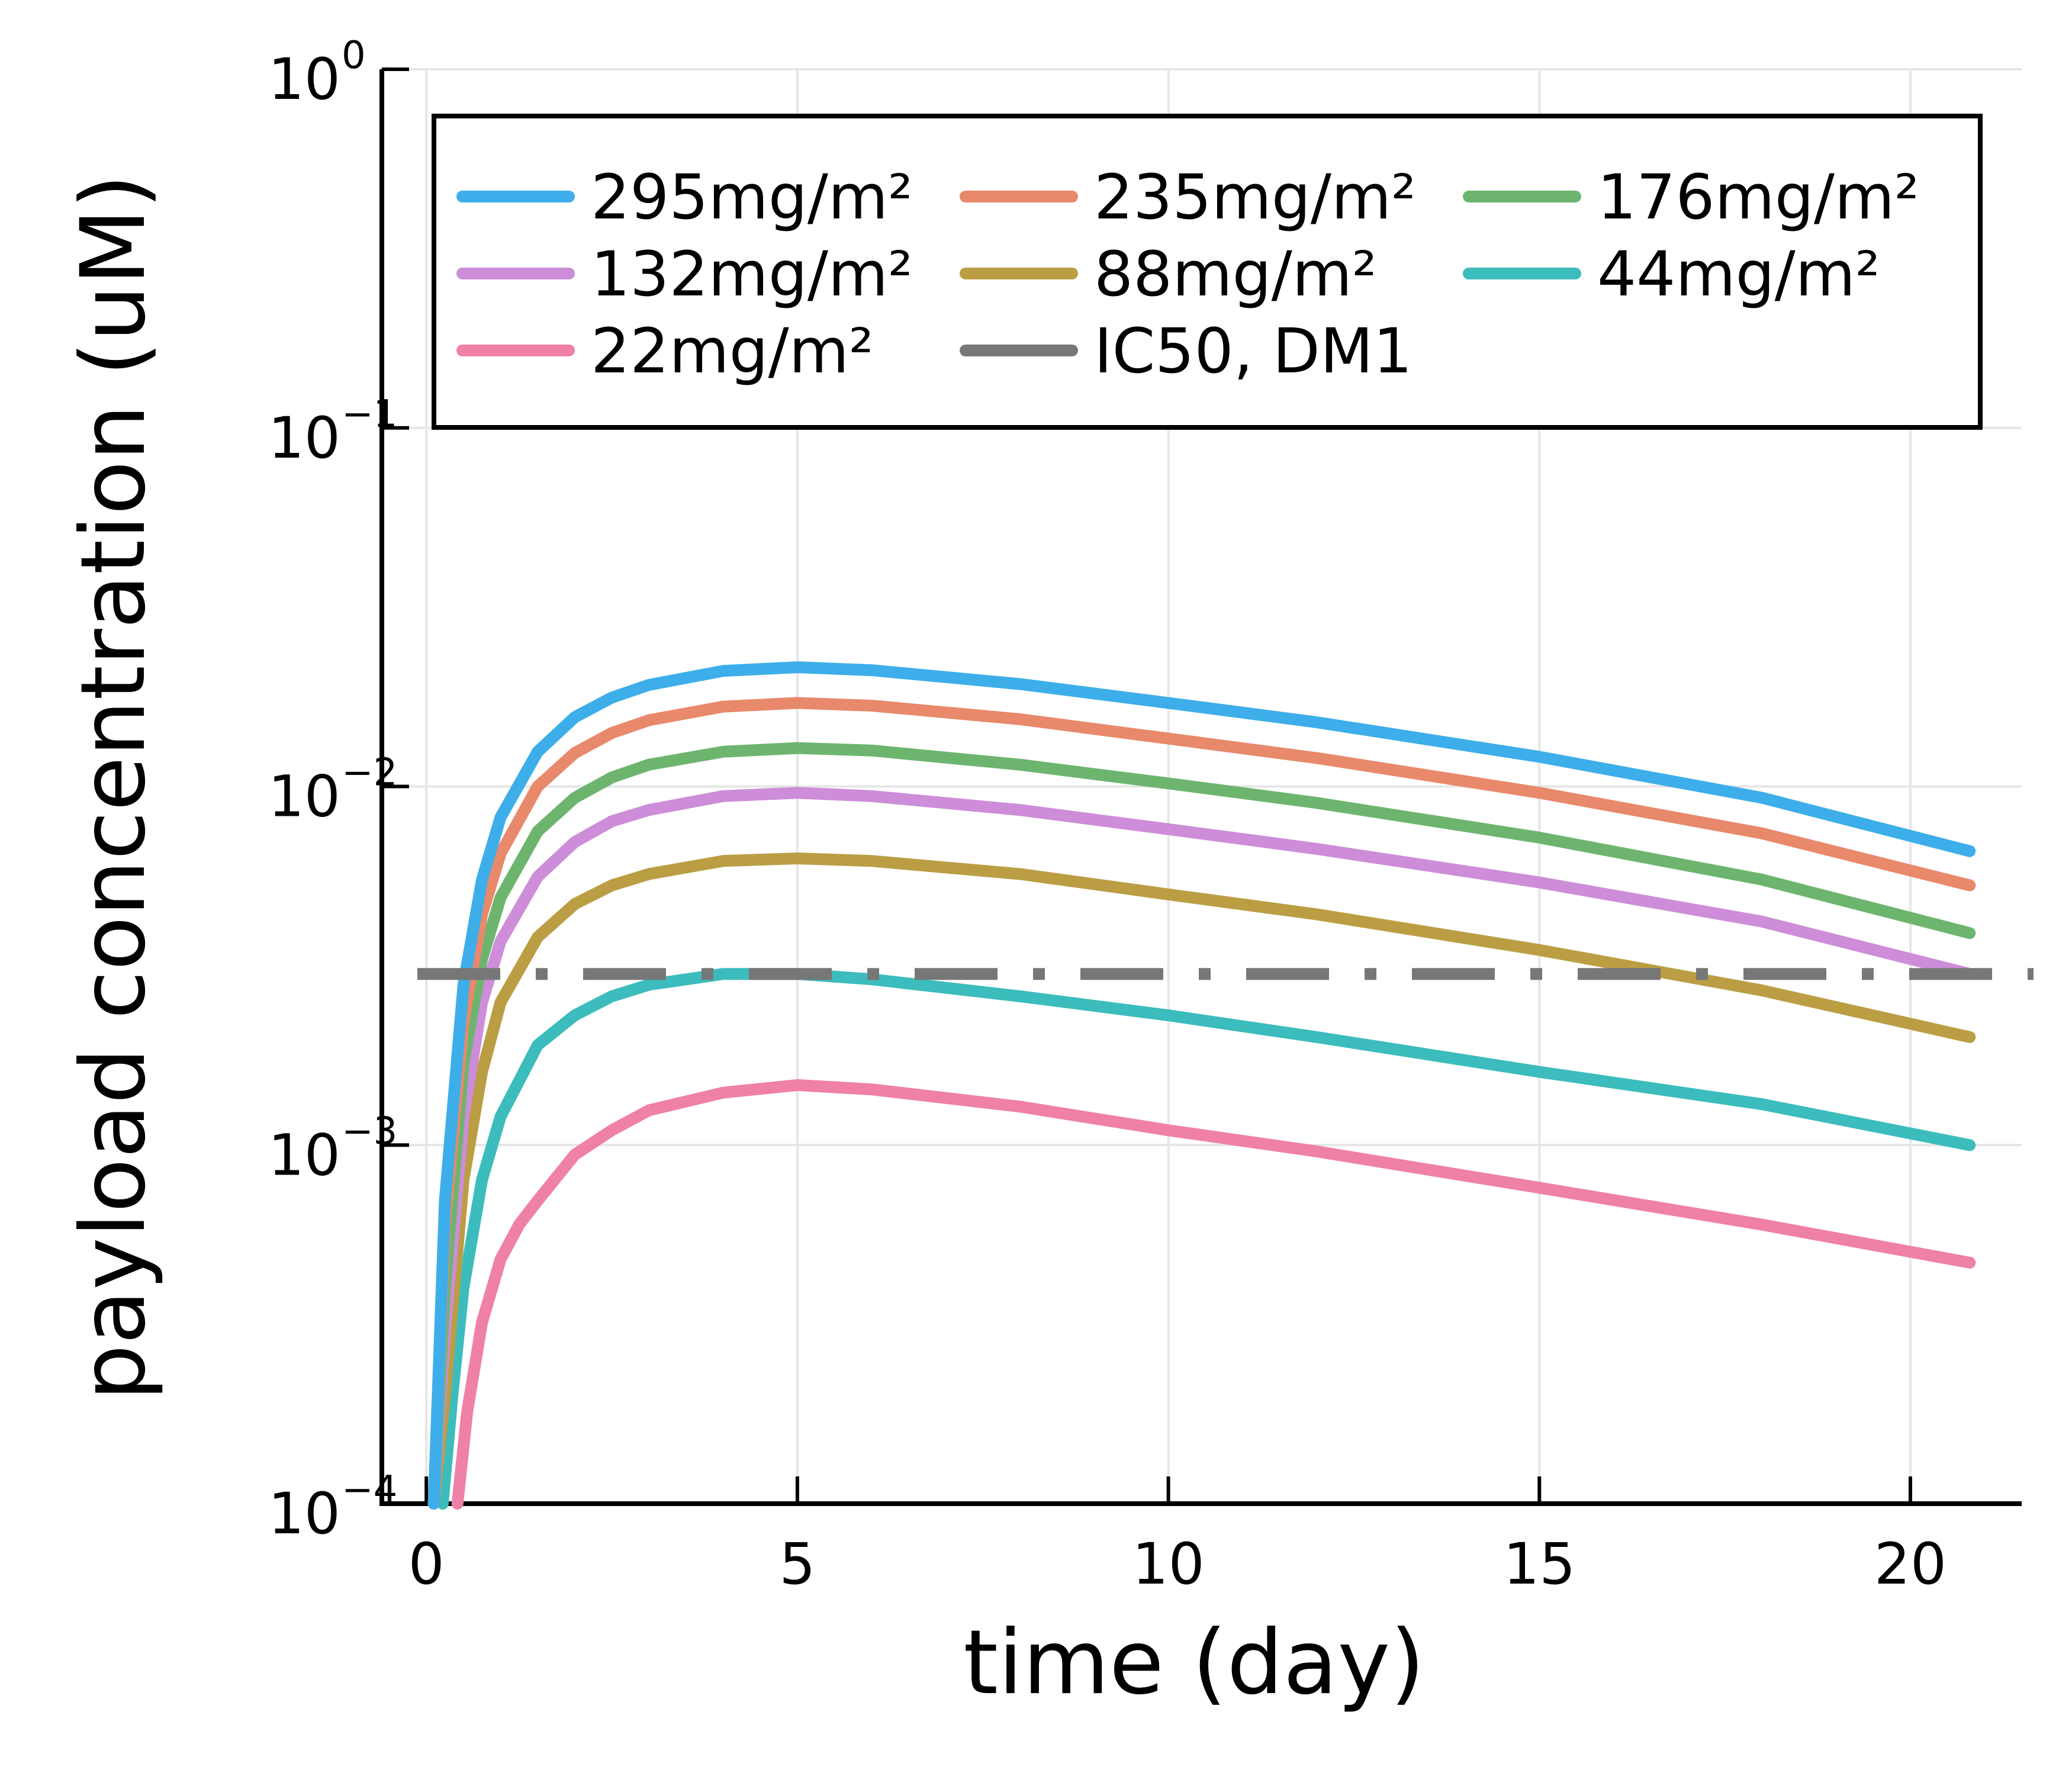 The height and width of the screenshot is (1776, 2072). Describe the element at coordinates (797, 1564) in the screenshot. I see `x-tick-label: 5` at that location.